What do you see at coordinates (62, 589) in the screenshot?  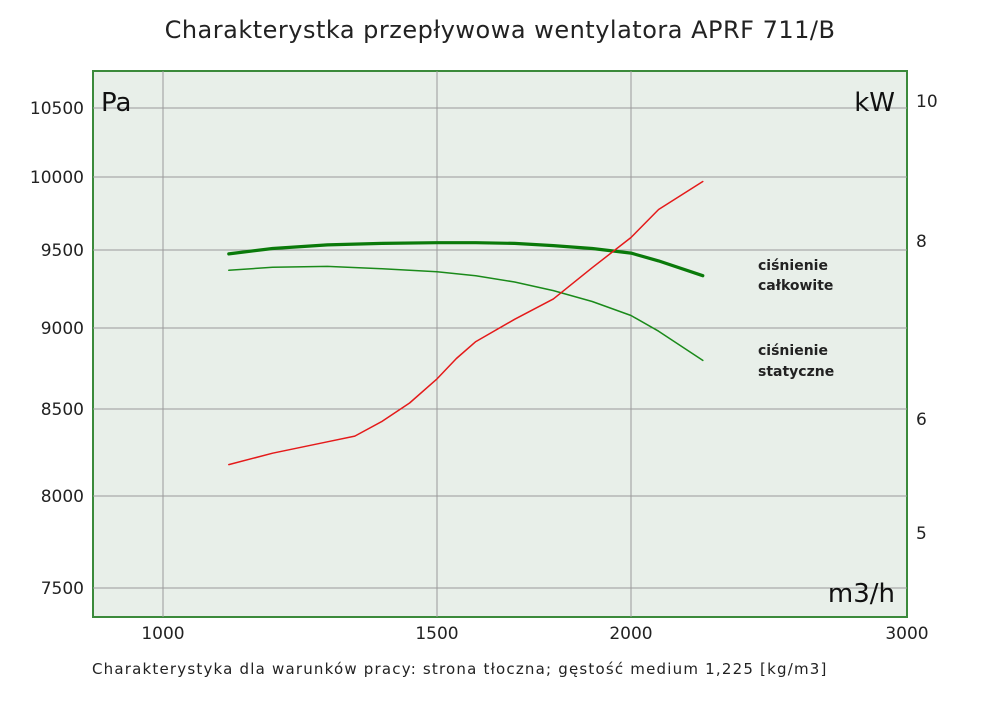 I see `y-left-tick-label: 7500` at bounding box center [62, 589].